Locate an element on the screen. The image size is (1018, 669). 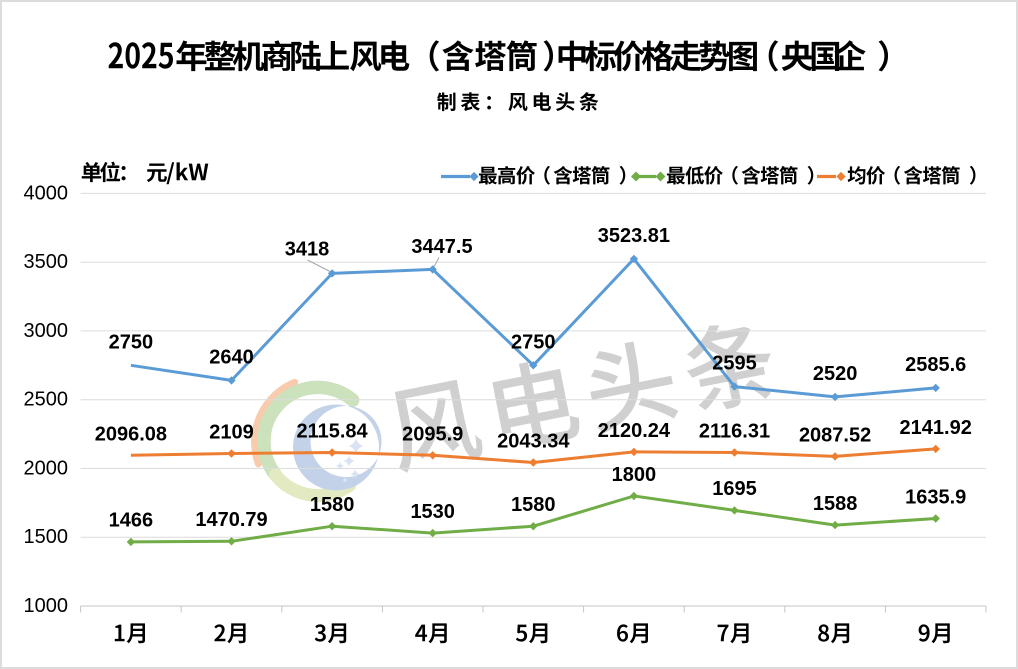
svg-text: 1588 is located at coordinates (835, 504).